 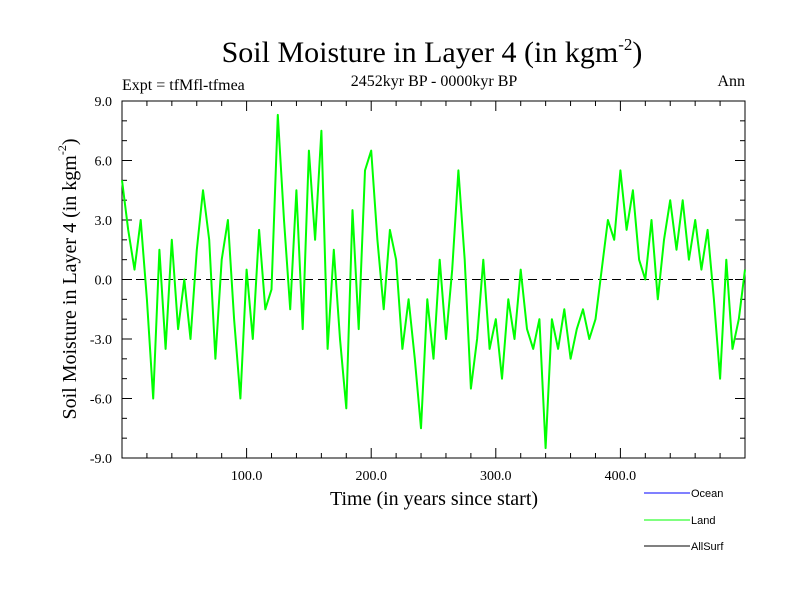 What do you see at coordinates (101, 340) in the screenshot?
I see `y-tick-label: -3.0` at bounding box center [101, 340].